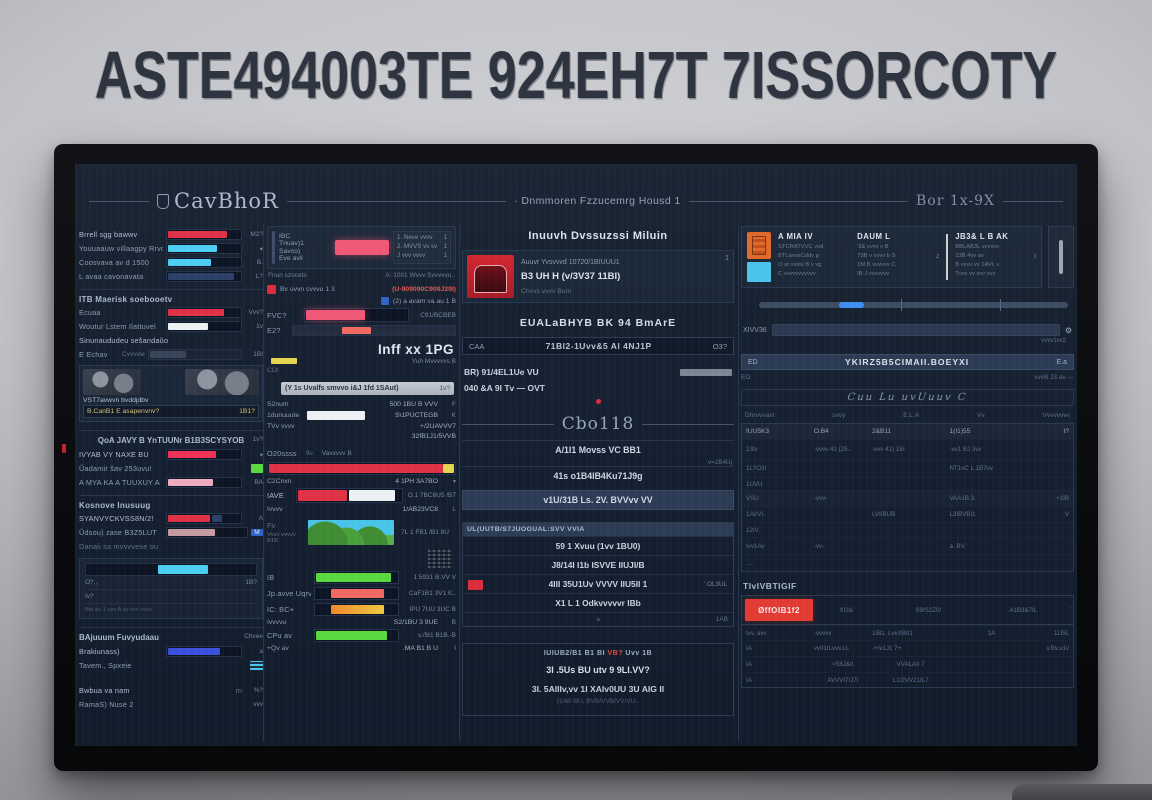  I want to click on slider-track, so click(171, 569).